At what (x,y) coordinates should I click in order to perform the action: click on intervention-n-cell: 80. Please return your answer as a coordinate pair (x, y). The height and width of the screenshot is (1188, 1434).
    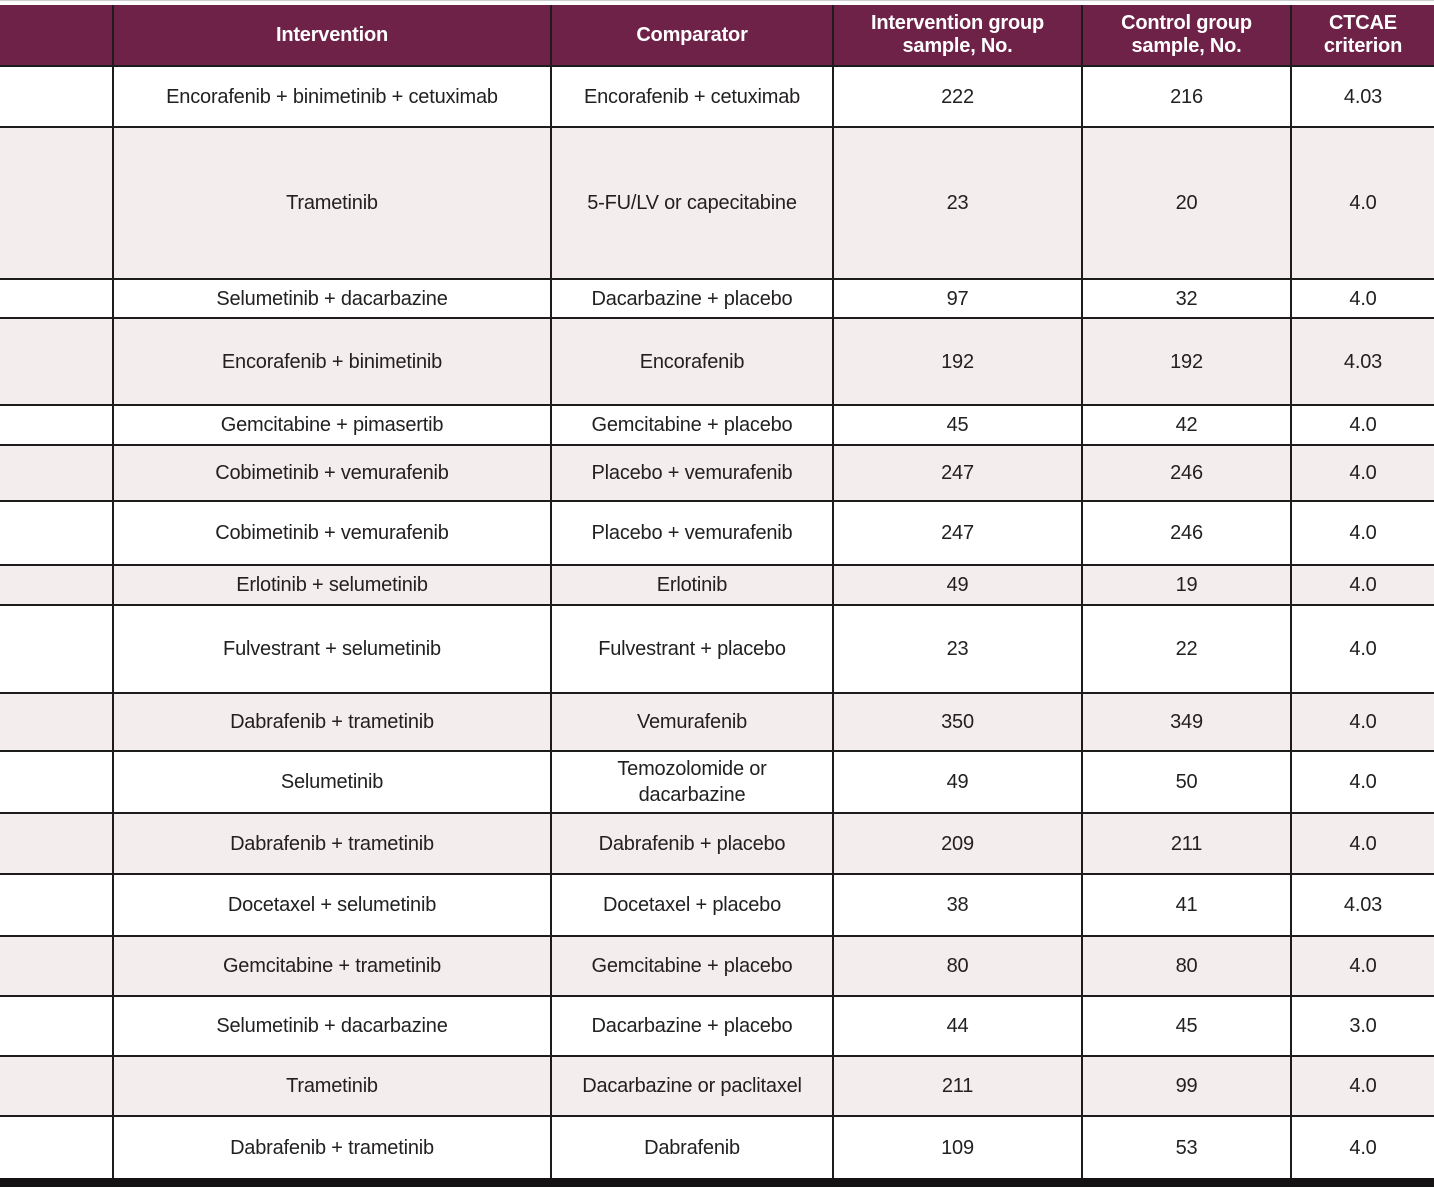
    Looking at the image, I should click on (957, 966).